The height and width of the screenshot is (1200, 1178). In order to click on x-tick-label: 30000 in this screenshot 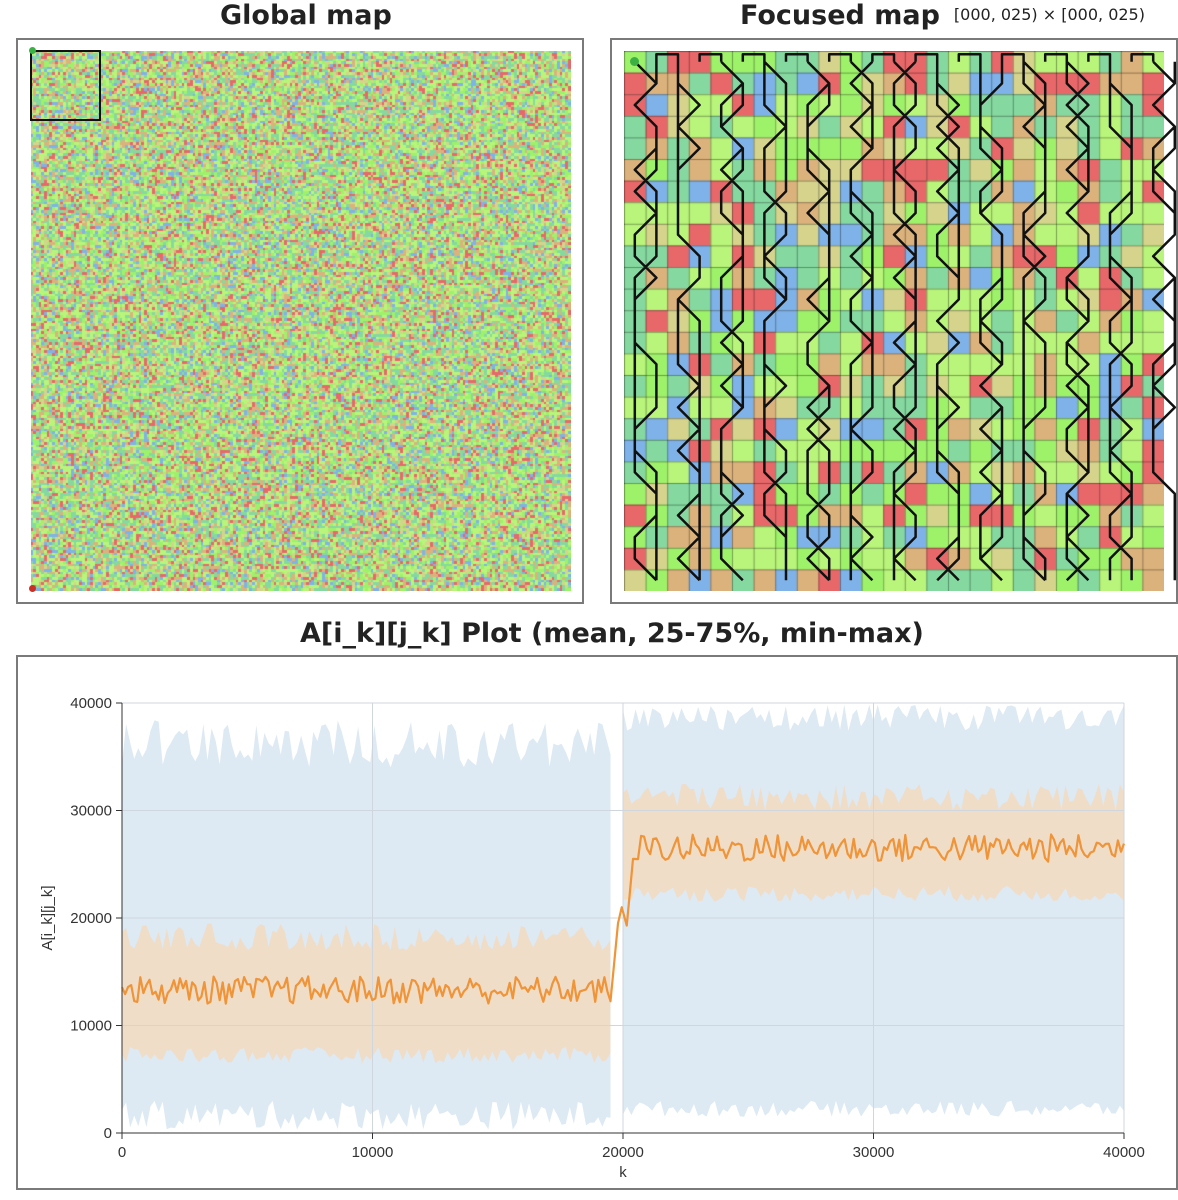, I will do `click(874, 1152)`.